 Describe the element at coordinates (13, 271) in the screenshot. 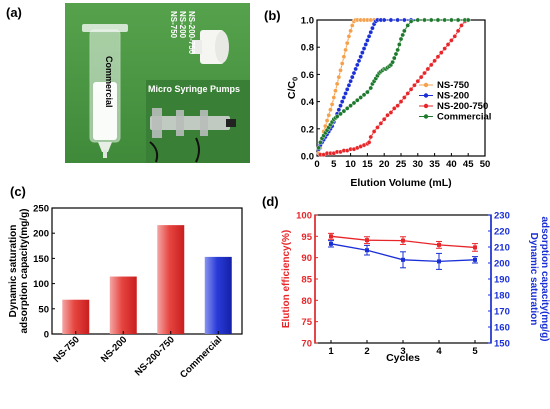

I see `chart-c-ylabel-line1: Dynamic saturation` at that location.